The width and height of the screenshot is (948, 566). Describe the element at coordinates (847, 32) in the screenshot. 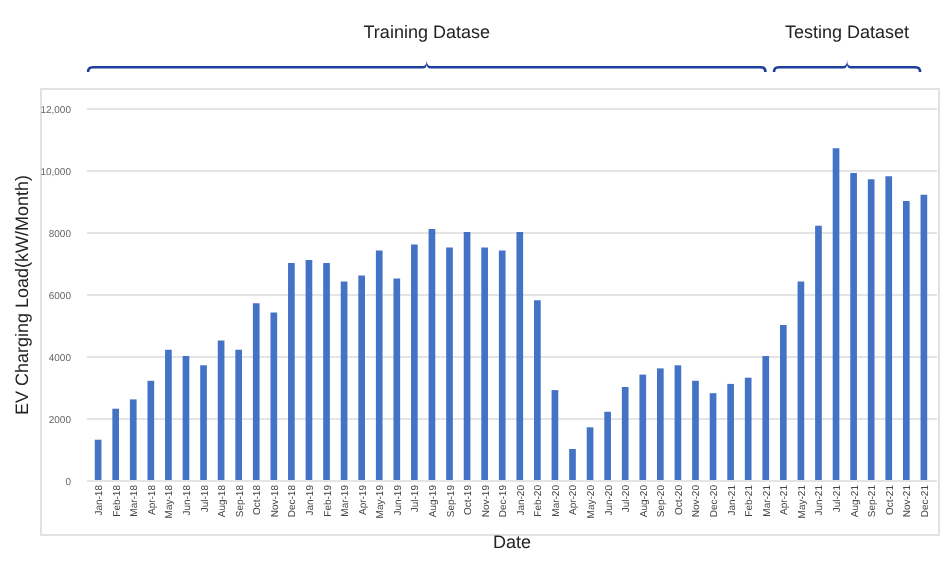

I see `text: Testing Dataset` at that location.